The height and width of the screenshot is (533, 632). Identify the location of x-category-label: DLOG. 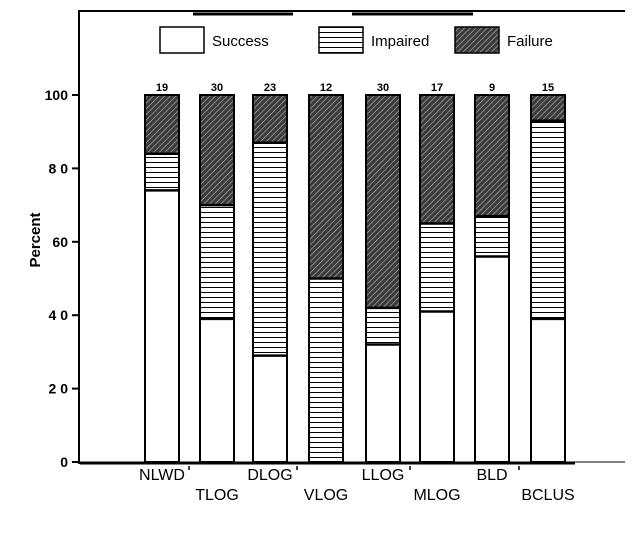
(269, 475).